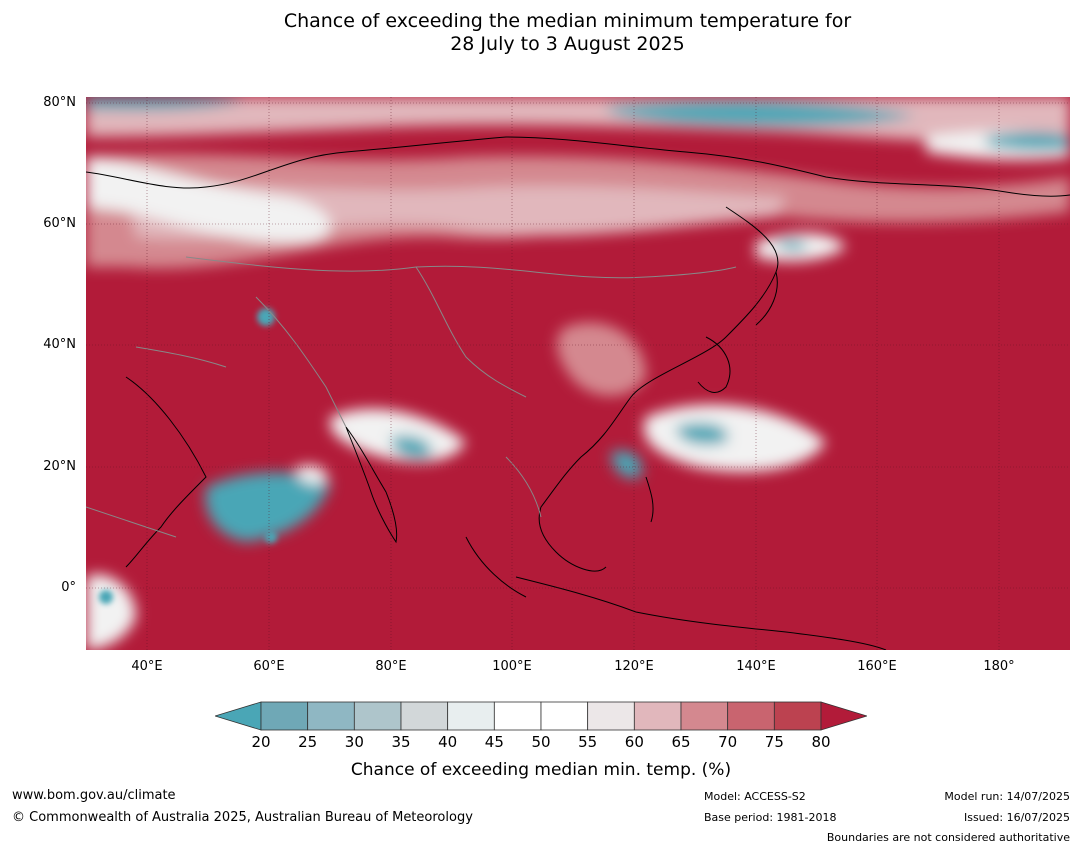 The image size is (1081, 850). What do you see at coordinates (728, 742) in the screenshot?
I see `colorbar-tick-label: 70` at bounding box center [728, 742].